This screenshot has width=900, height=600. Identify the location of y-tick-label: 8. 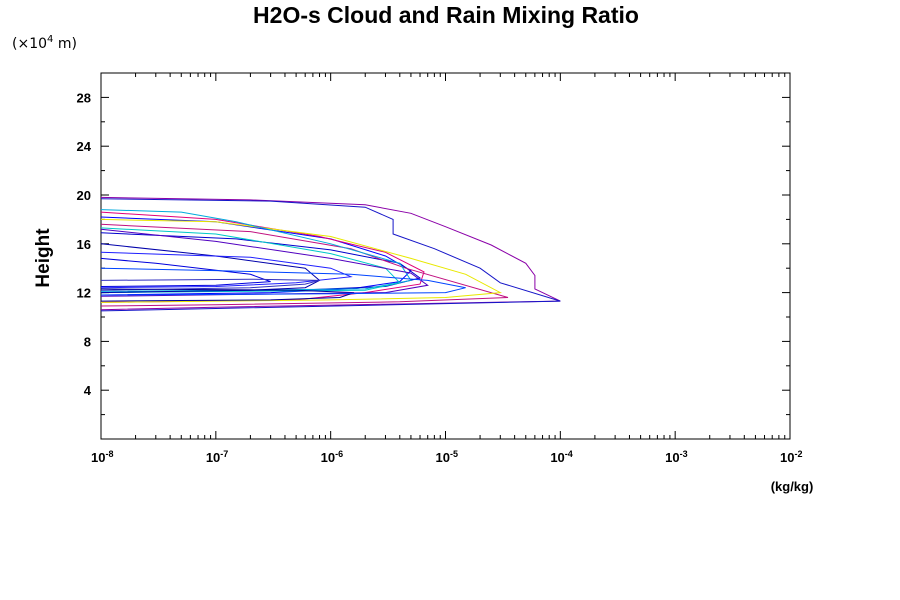
(87, 341).